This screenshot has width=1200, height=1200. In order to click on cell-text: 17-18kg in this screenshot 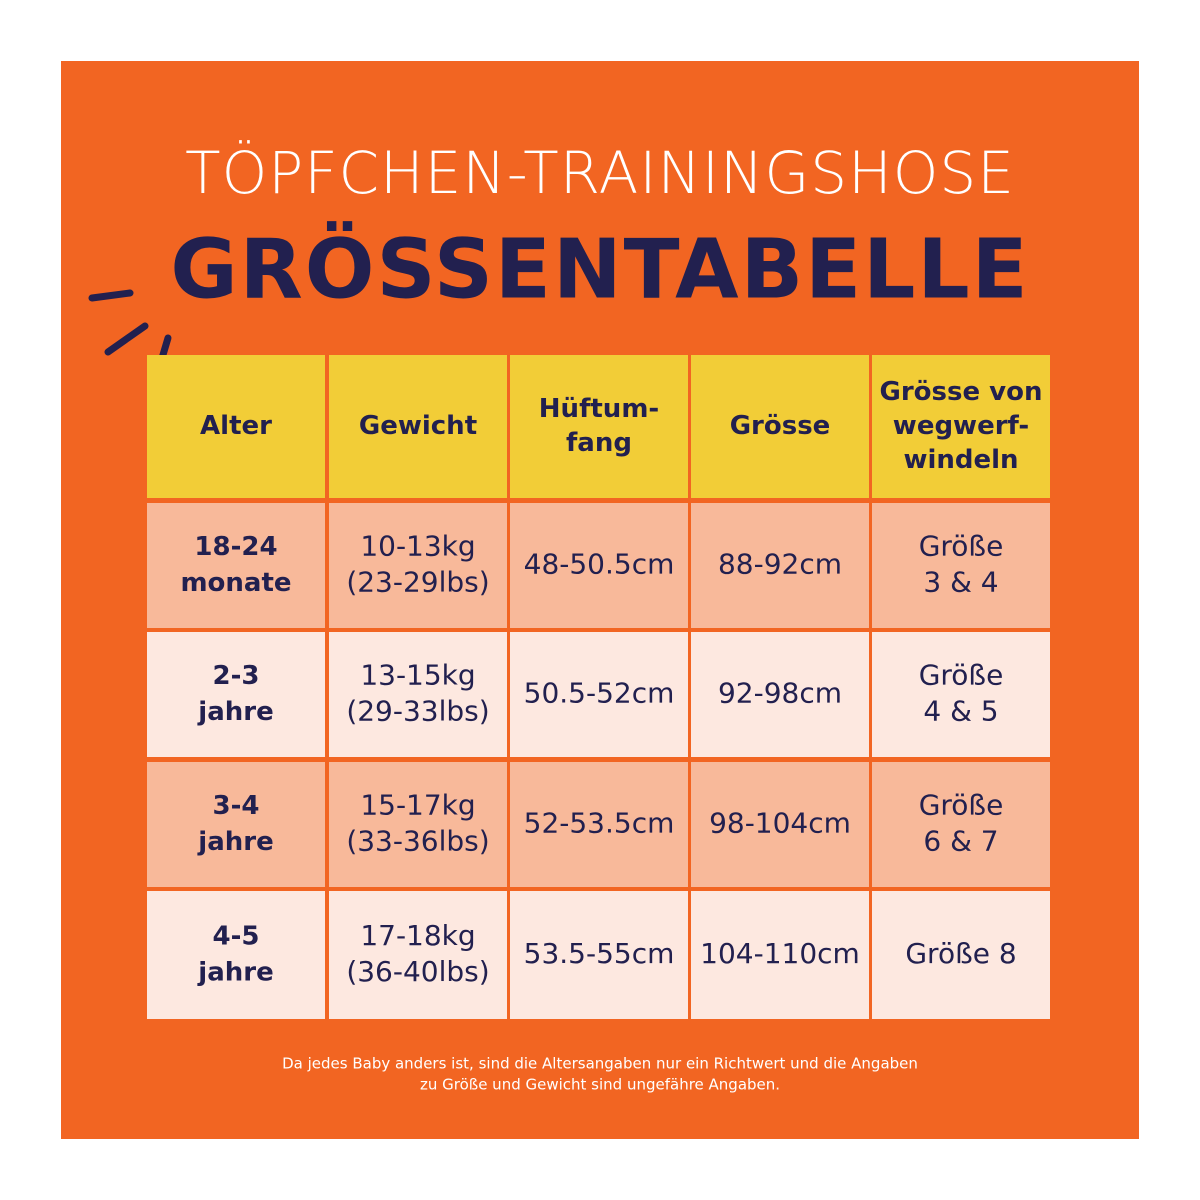, I will do `click(417, 935)`.